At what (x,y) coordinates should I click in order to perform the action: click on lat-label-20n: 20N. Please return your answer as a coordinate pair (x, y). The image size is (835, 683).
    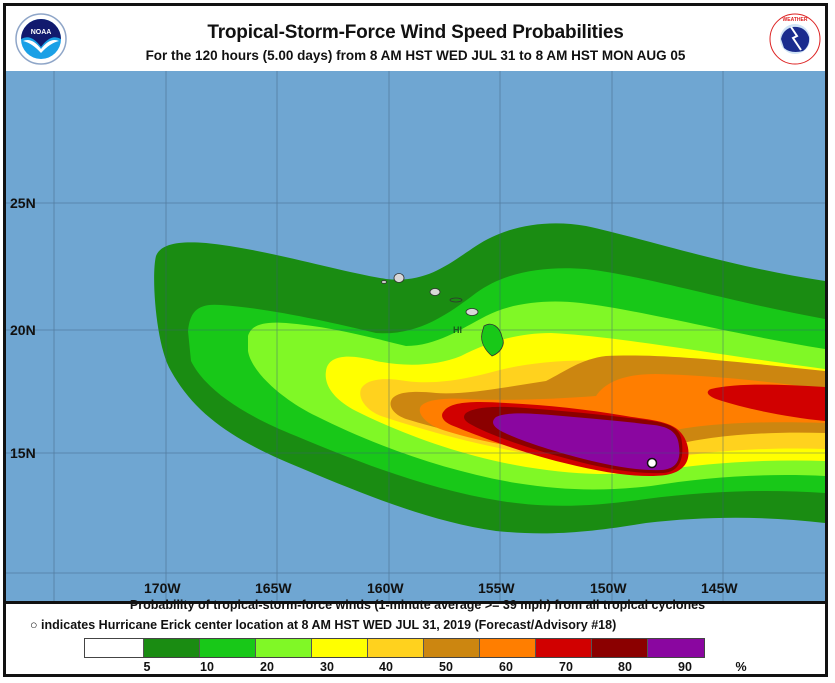
    Looking at the image, I should click on (23, 330).